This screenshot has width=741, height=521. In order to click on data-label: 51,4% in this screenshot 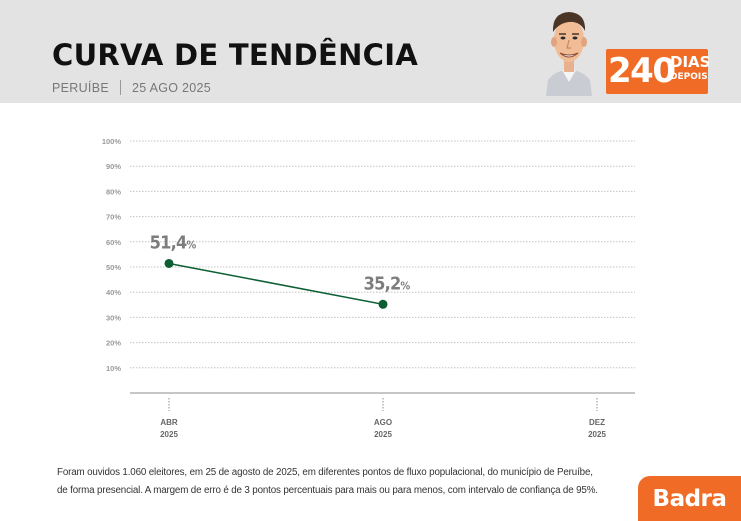, I will do `click(173, 242)`.